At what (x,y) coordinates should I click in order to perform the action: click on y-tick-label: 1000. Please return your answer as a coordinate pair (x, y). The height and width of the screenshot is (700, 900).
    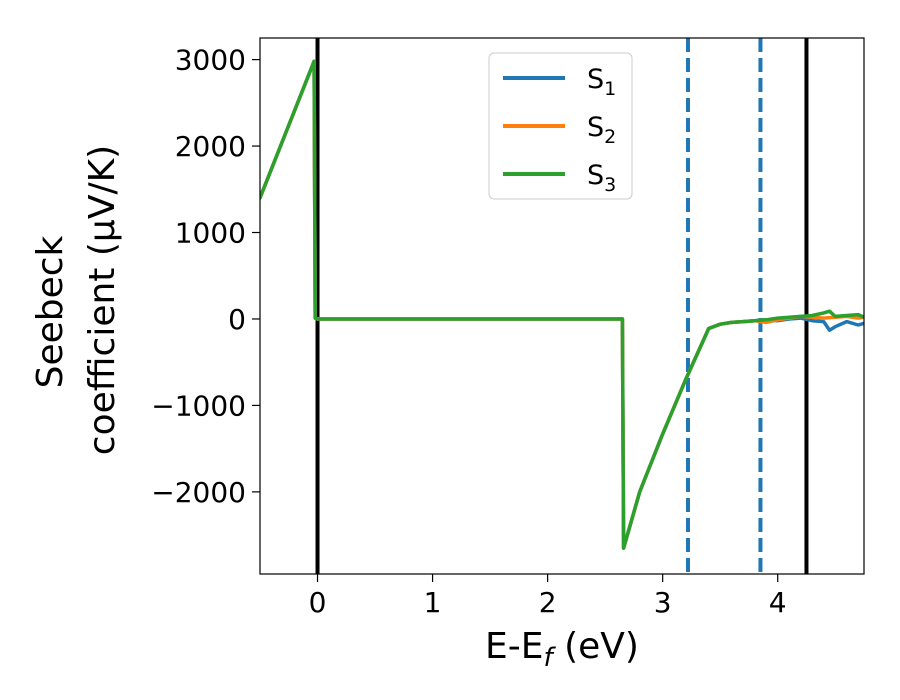
    Looking at the image, I should click on (210, 233).